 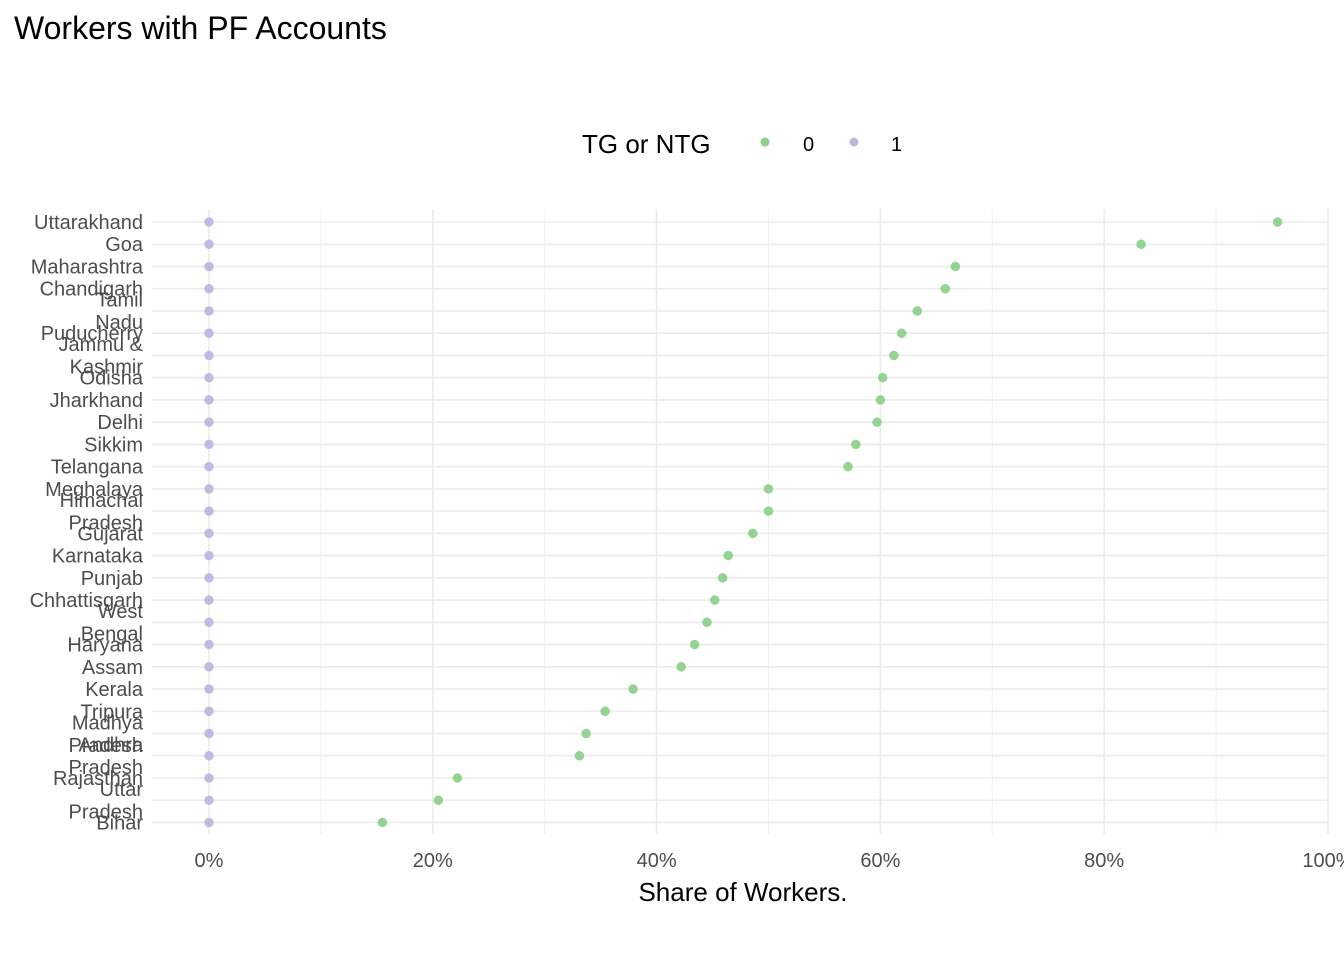 I want to click on legend: TG or NTG 0 1, so click(x=742, y=144).